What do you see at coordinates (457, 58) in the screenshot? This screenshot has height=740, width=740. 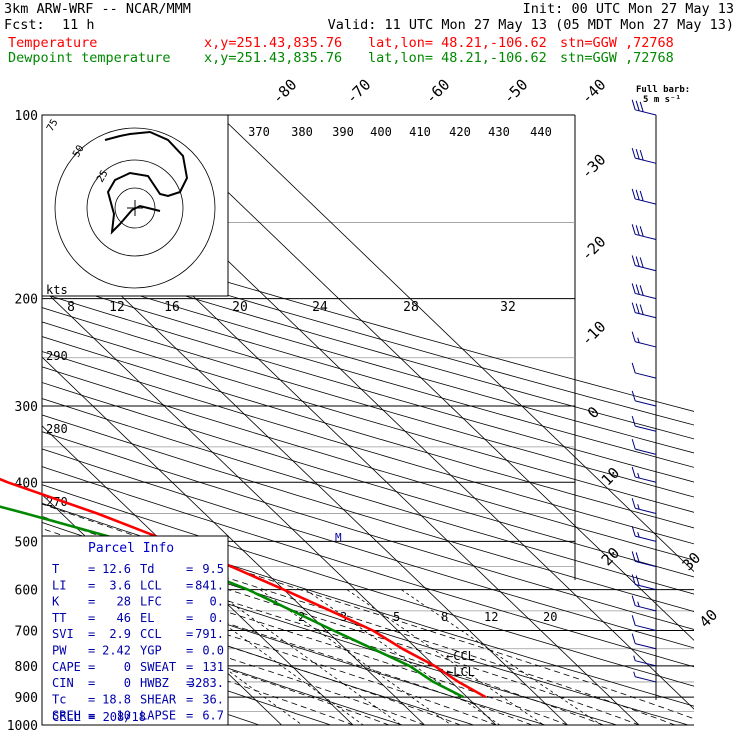 I see `legend-dewpoint-latlon: lat,lon= 48.21,-106.62` at bounding box center [457, 58].